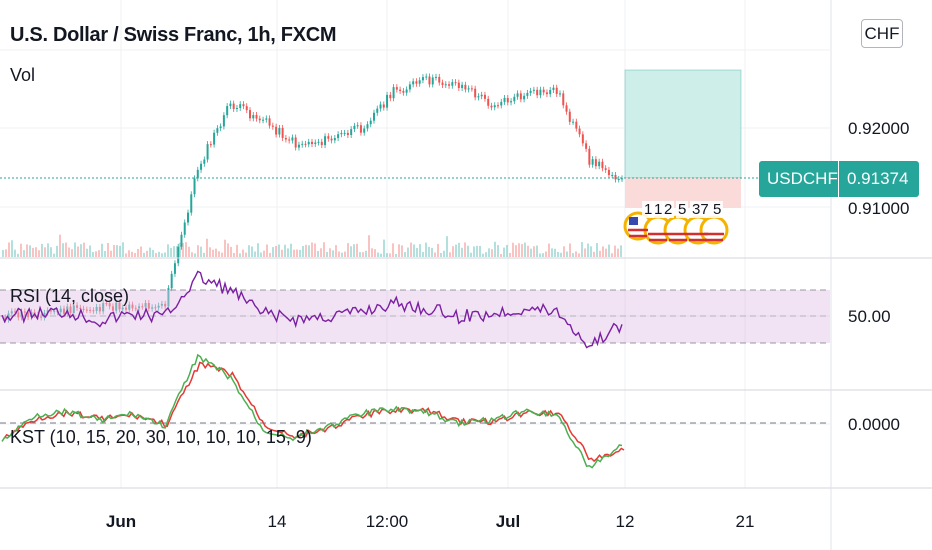 Image resolution: width=932 pixels, height=550 pixels. What do you see at coordinates (625, 521) in the screenshot?
I see `time-tick-12: 12` at bounding box center [625, 521].